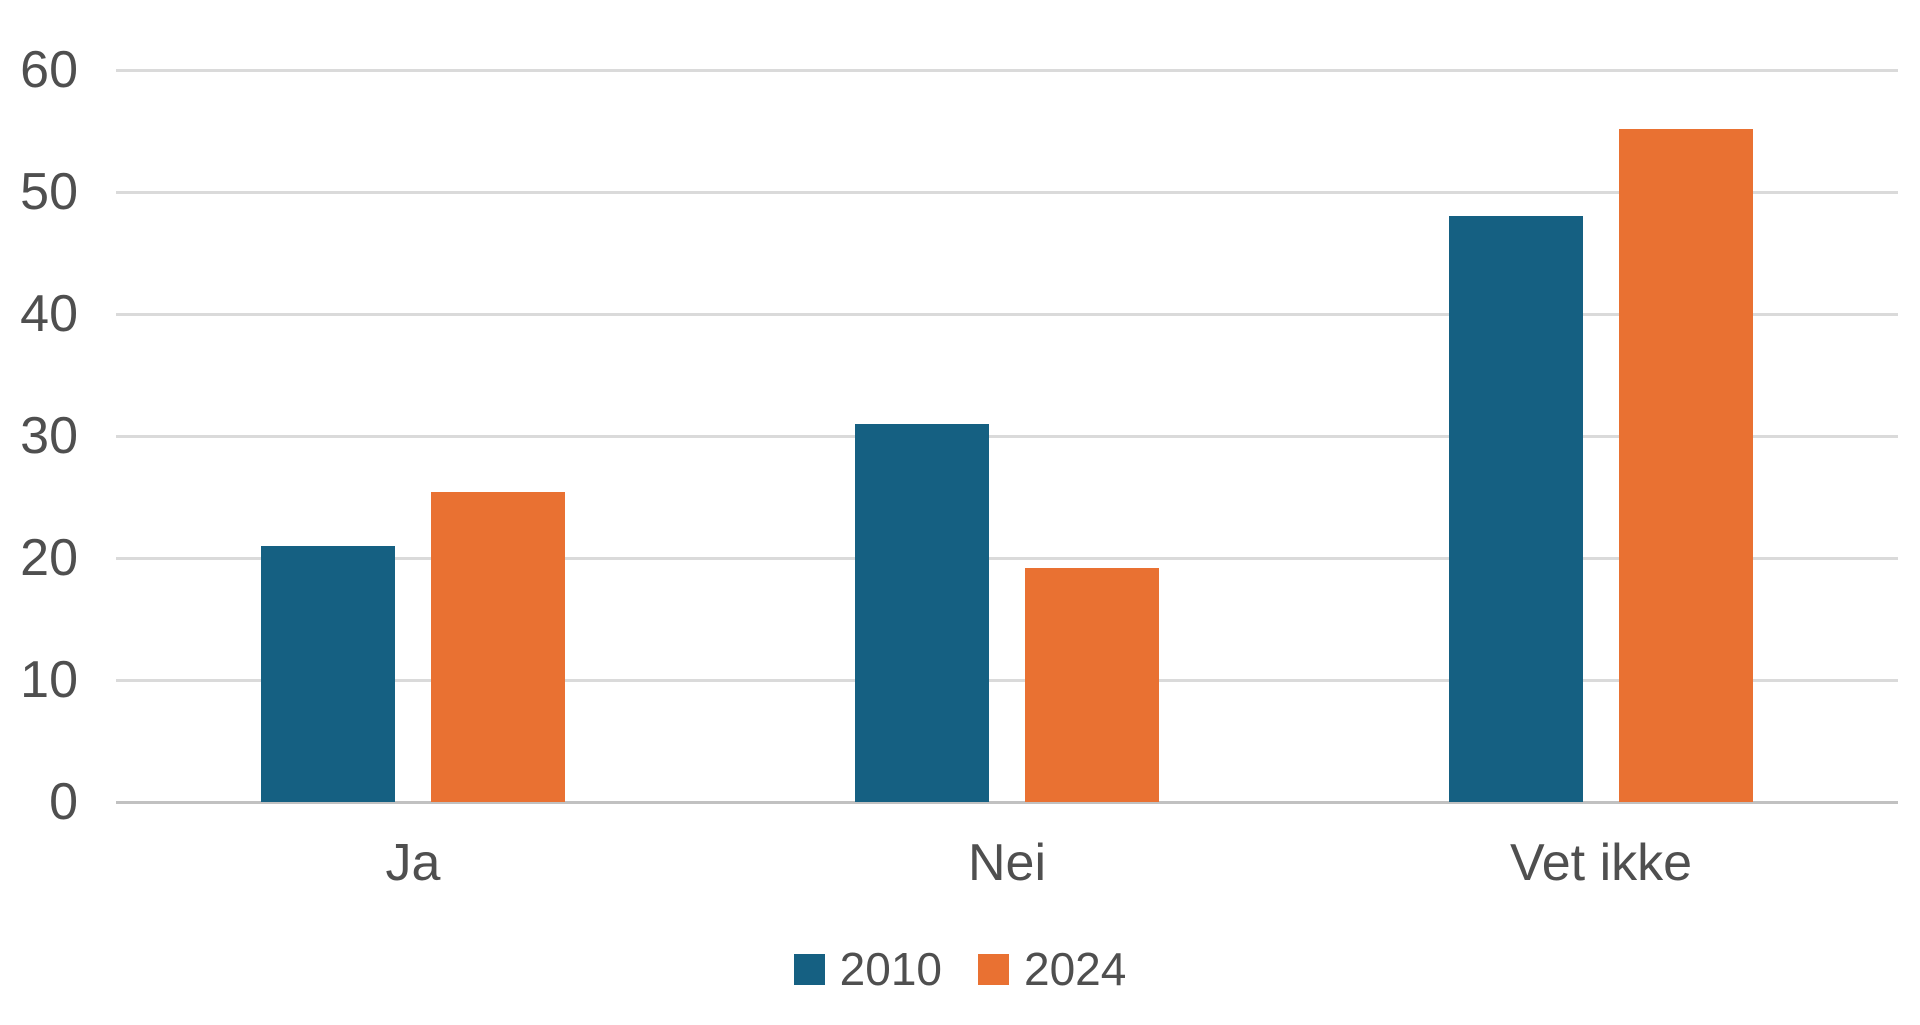  Describe the element at coordinates (993, 969) in the screenshot. I see `legend-swatch-2024-icon` at that location.